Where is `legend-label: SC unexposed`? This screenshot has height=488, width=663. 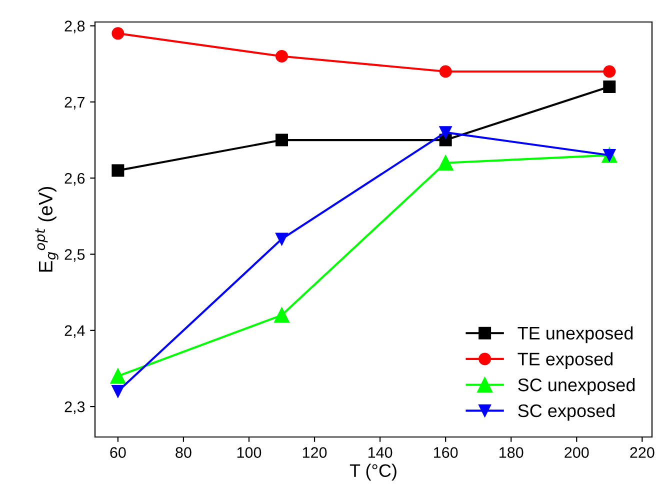
legend-label: SC unexposed is located at coordinates (576, 386).